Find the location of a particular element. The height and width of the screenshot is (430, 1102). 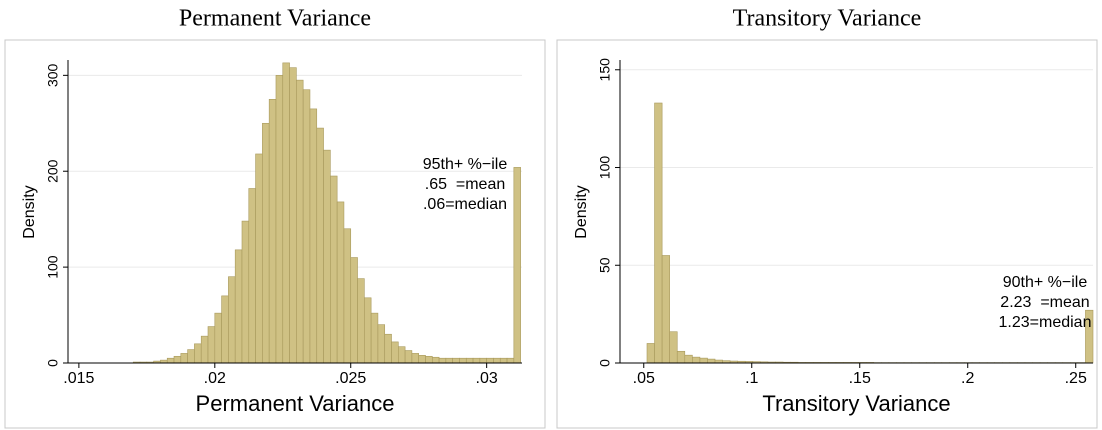

y-tick-label: 150 is located at coordinates (605, 70).